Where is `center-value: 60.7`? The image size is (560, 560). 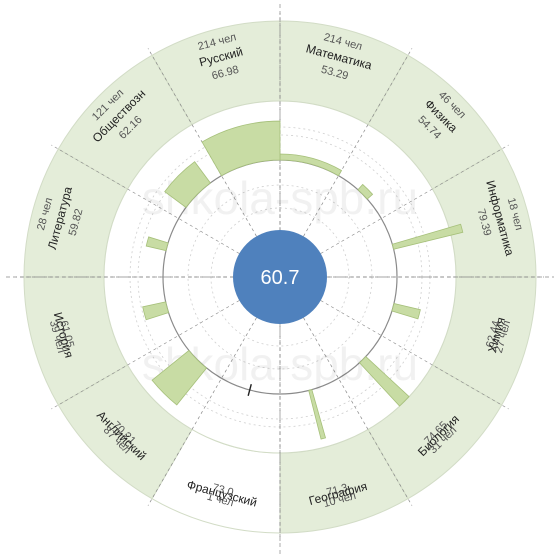
center-value: 60.7 is located at coordinates (280, 278).